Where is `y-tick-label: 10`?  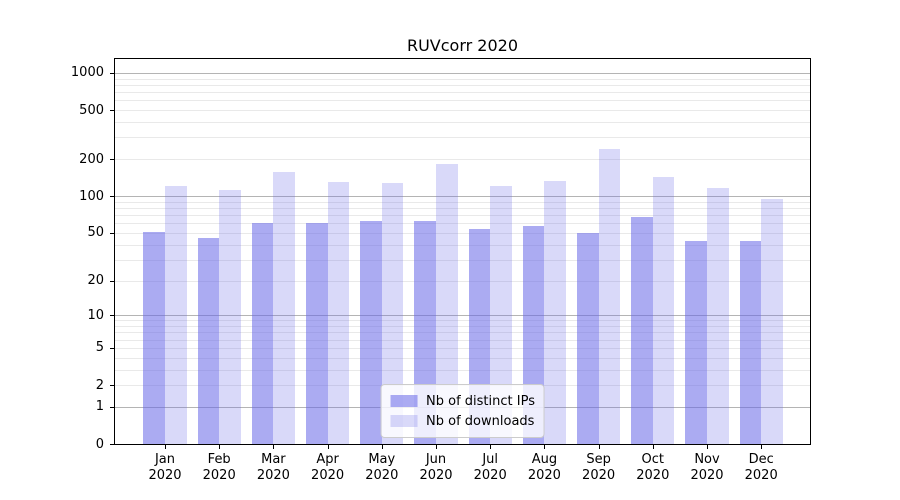 y-tick-label: 10 is located at coordinates (95, 315).